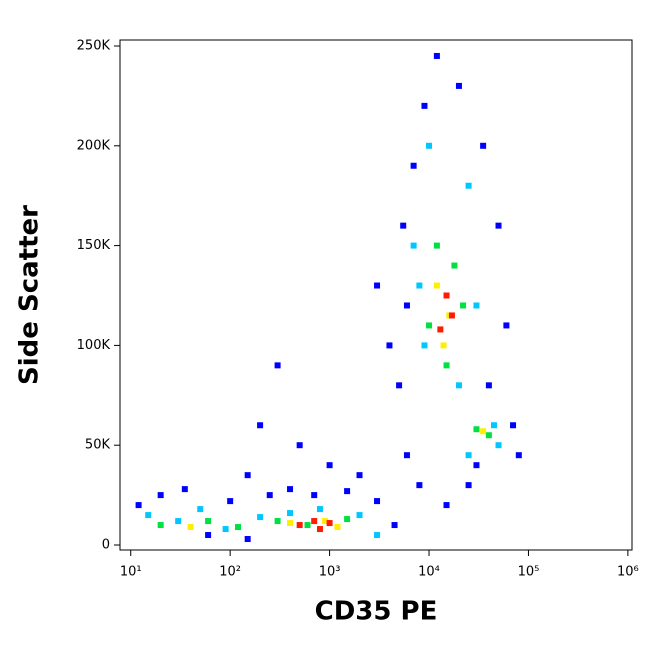 This screenshot has width=653, height=645. I want to click on x-tick-label: 10⁶, so click(628, 572).